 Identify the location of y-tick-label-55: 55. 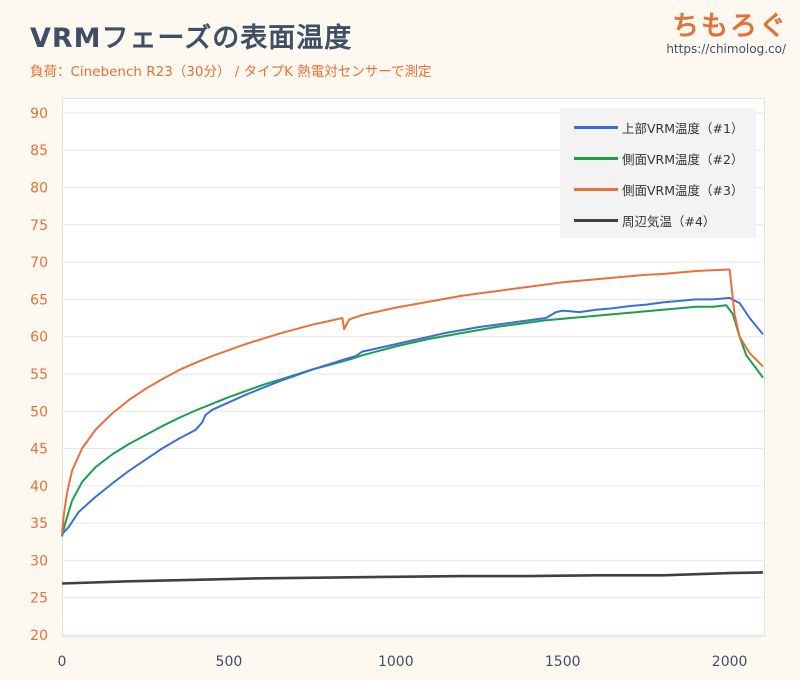
(39, 375).